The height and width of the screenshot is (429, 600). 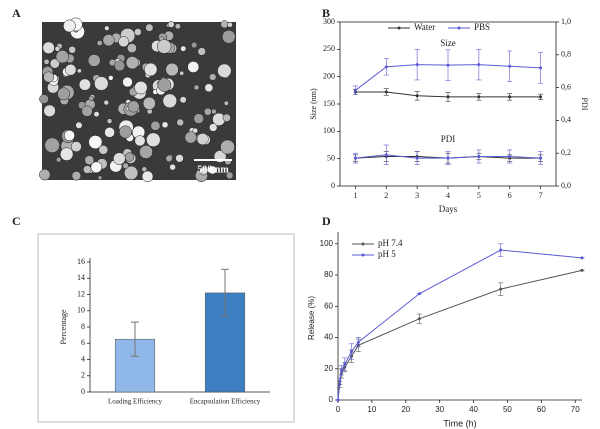 What do you see at coordinates (448, 139) in the screenshot?
I see `annotation: PDI` at bounding box center [448, 139].